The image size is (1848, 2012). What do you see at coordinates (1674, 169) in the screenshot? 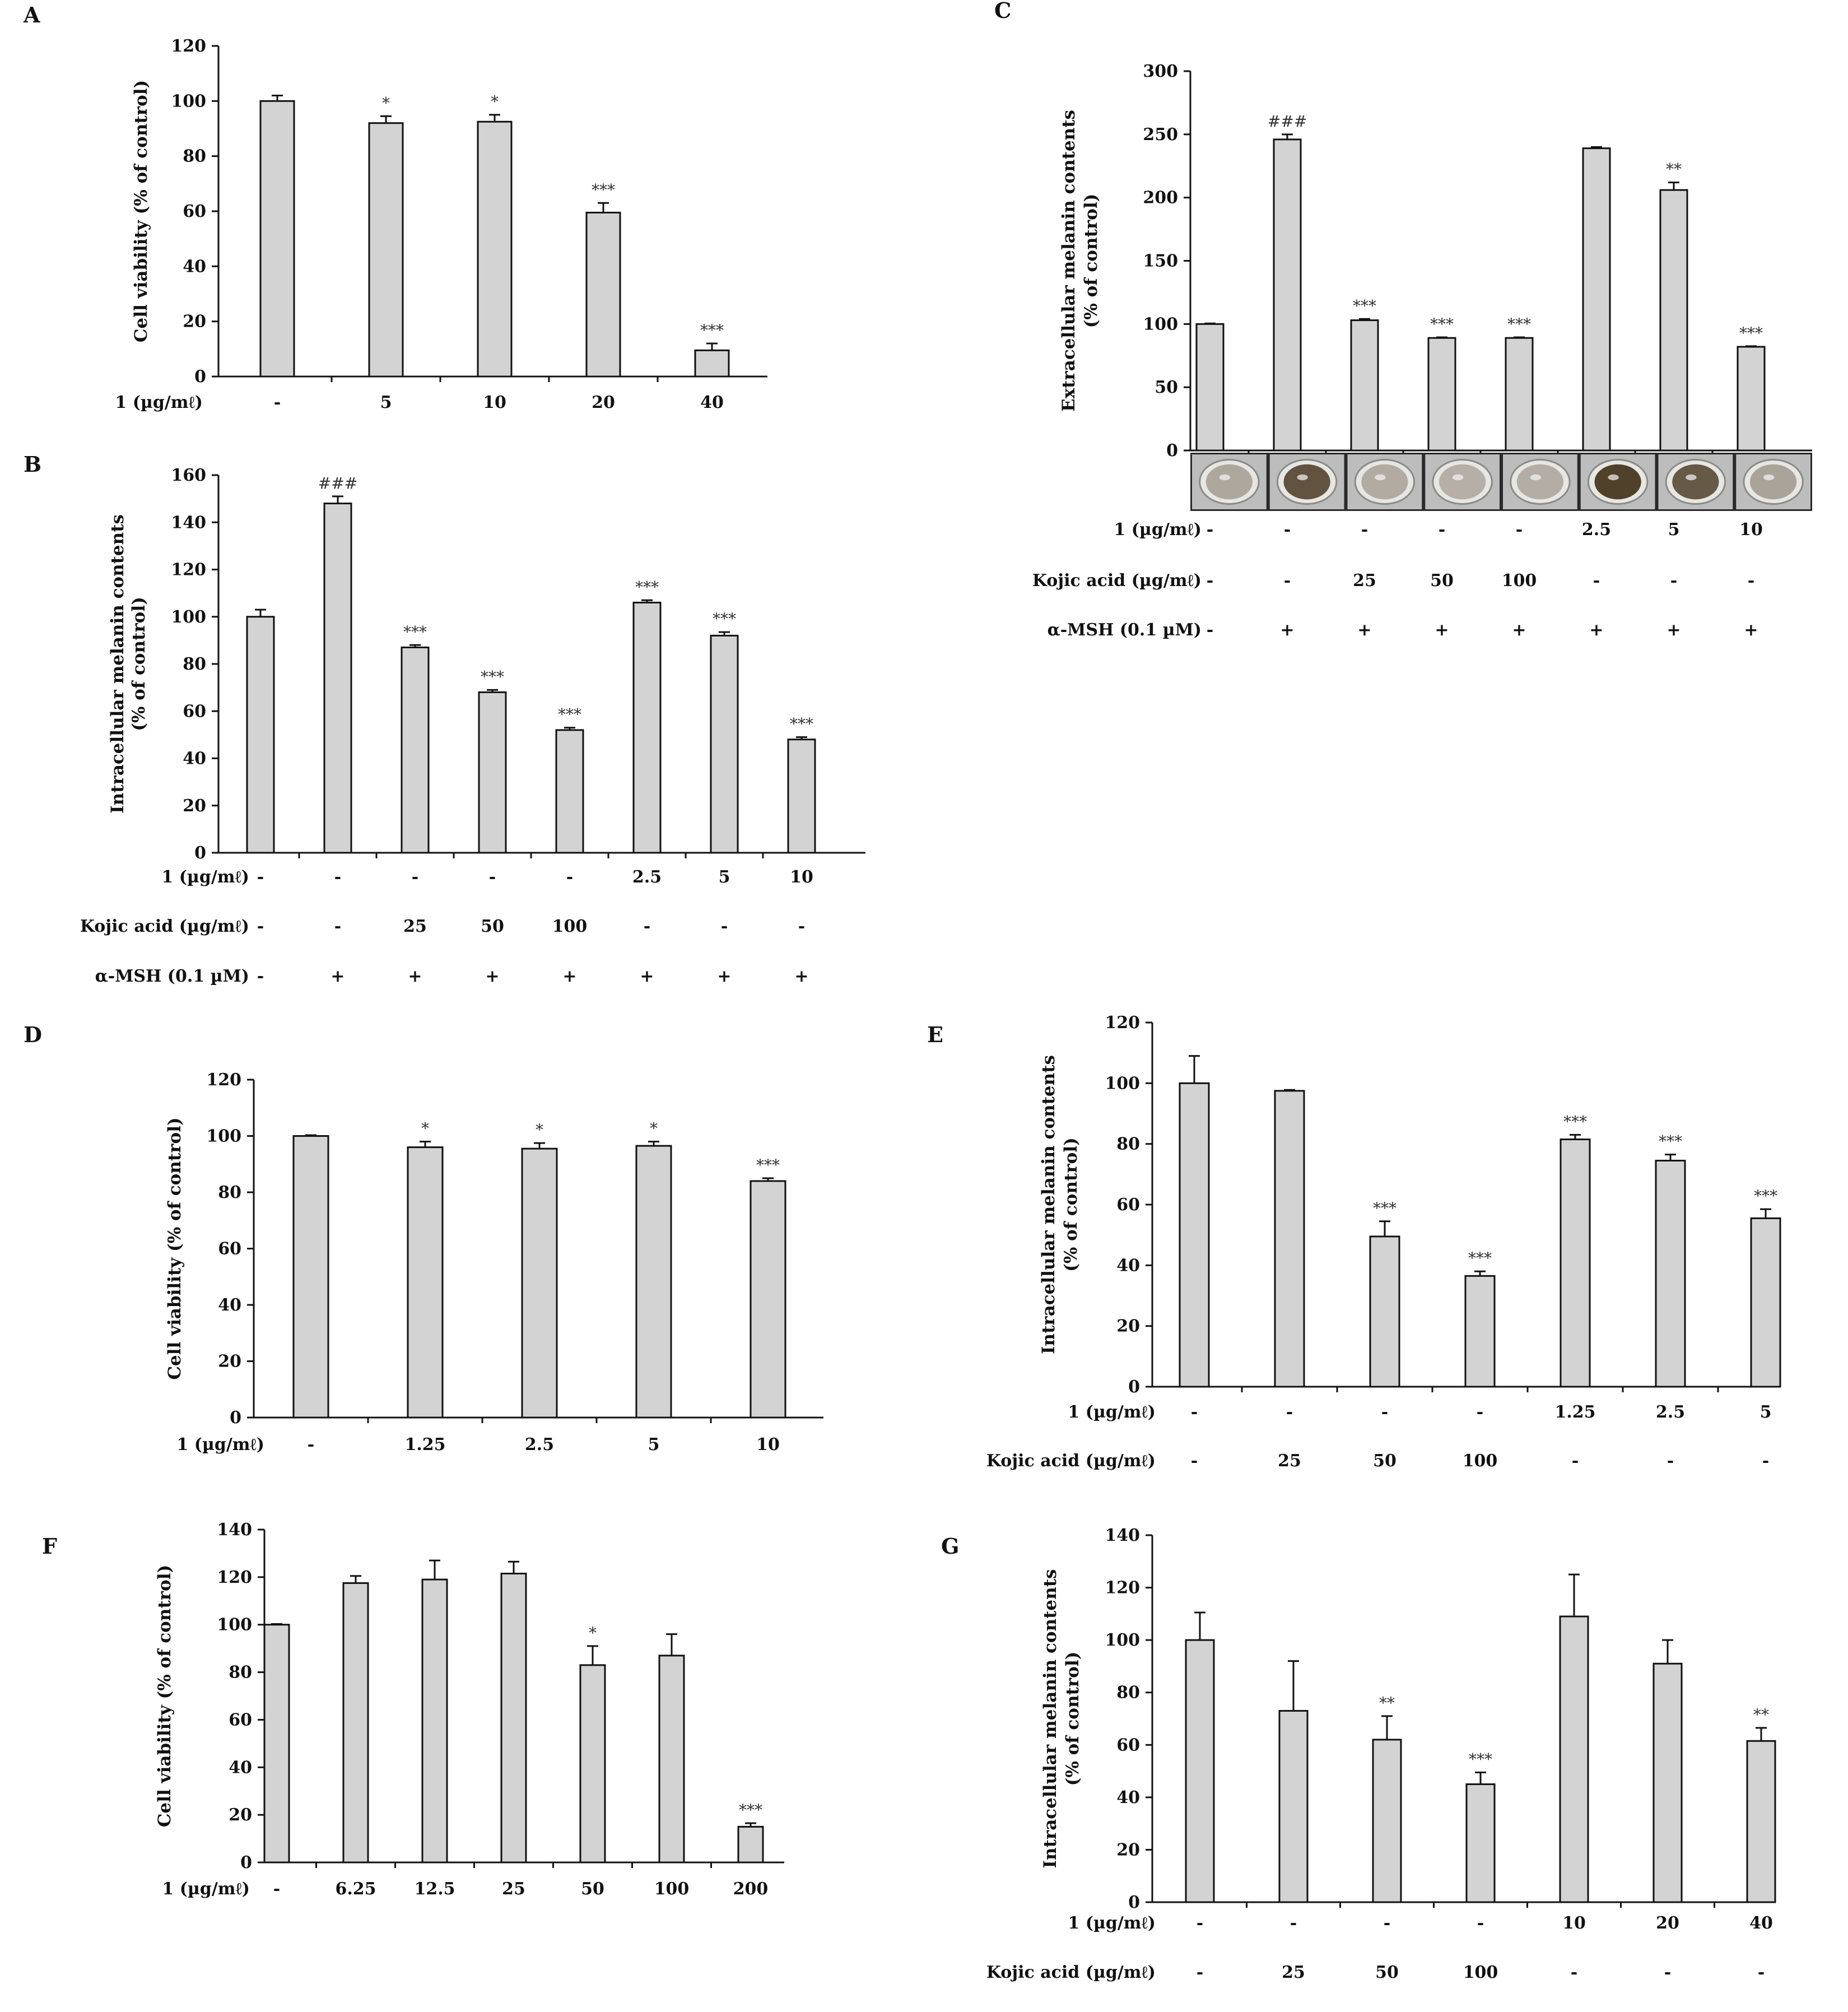
I see `significance-label: **` at bounding box center [1674, 169].